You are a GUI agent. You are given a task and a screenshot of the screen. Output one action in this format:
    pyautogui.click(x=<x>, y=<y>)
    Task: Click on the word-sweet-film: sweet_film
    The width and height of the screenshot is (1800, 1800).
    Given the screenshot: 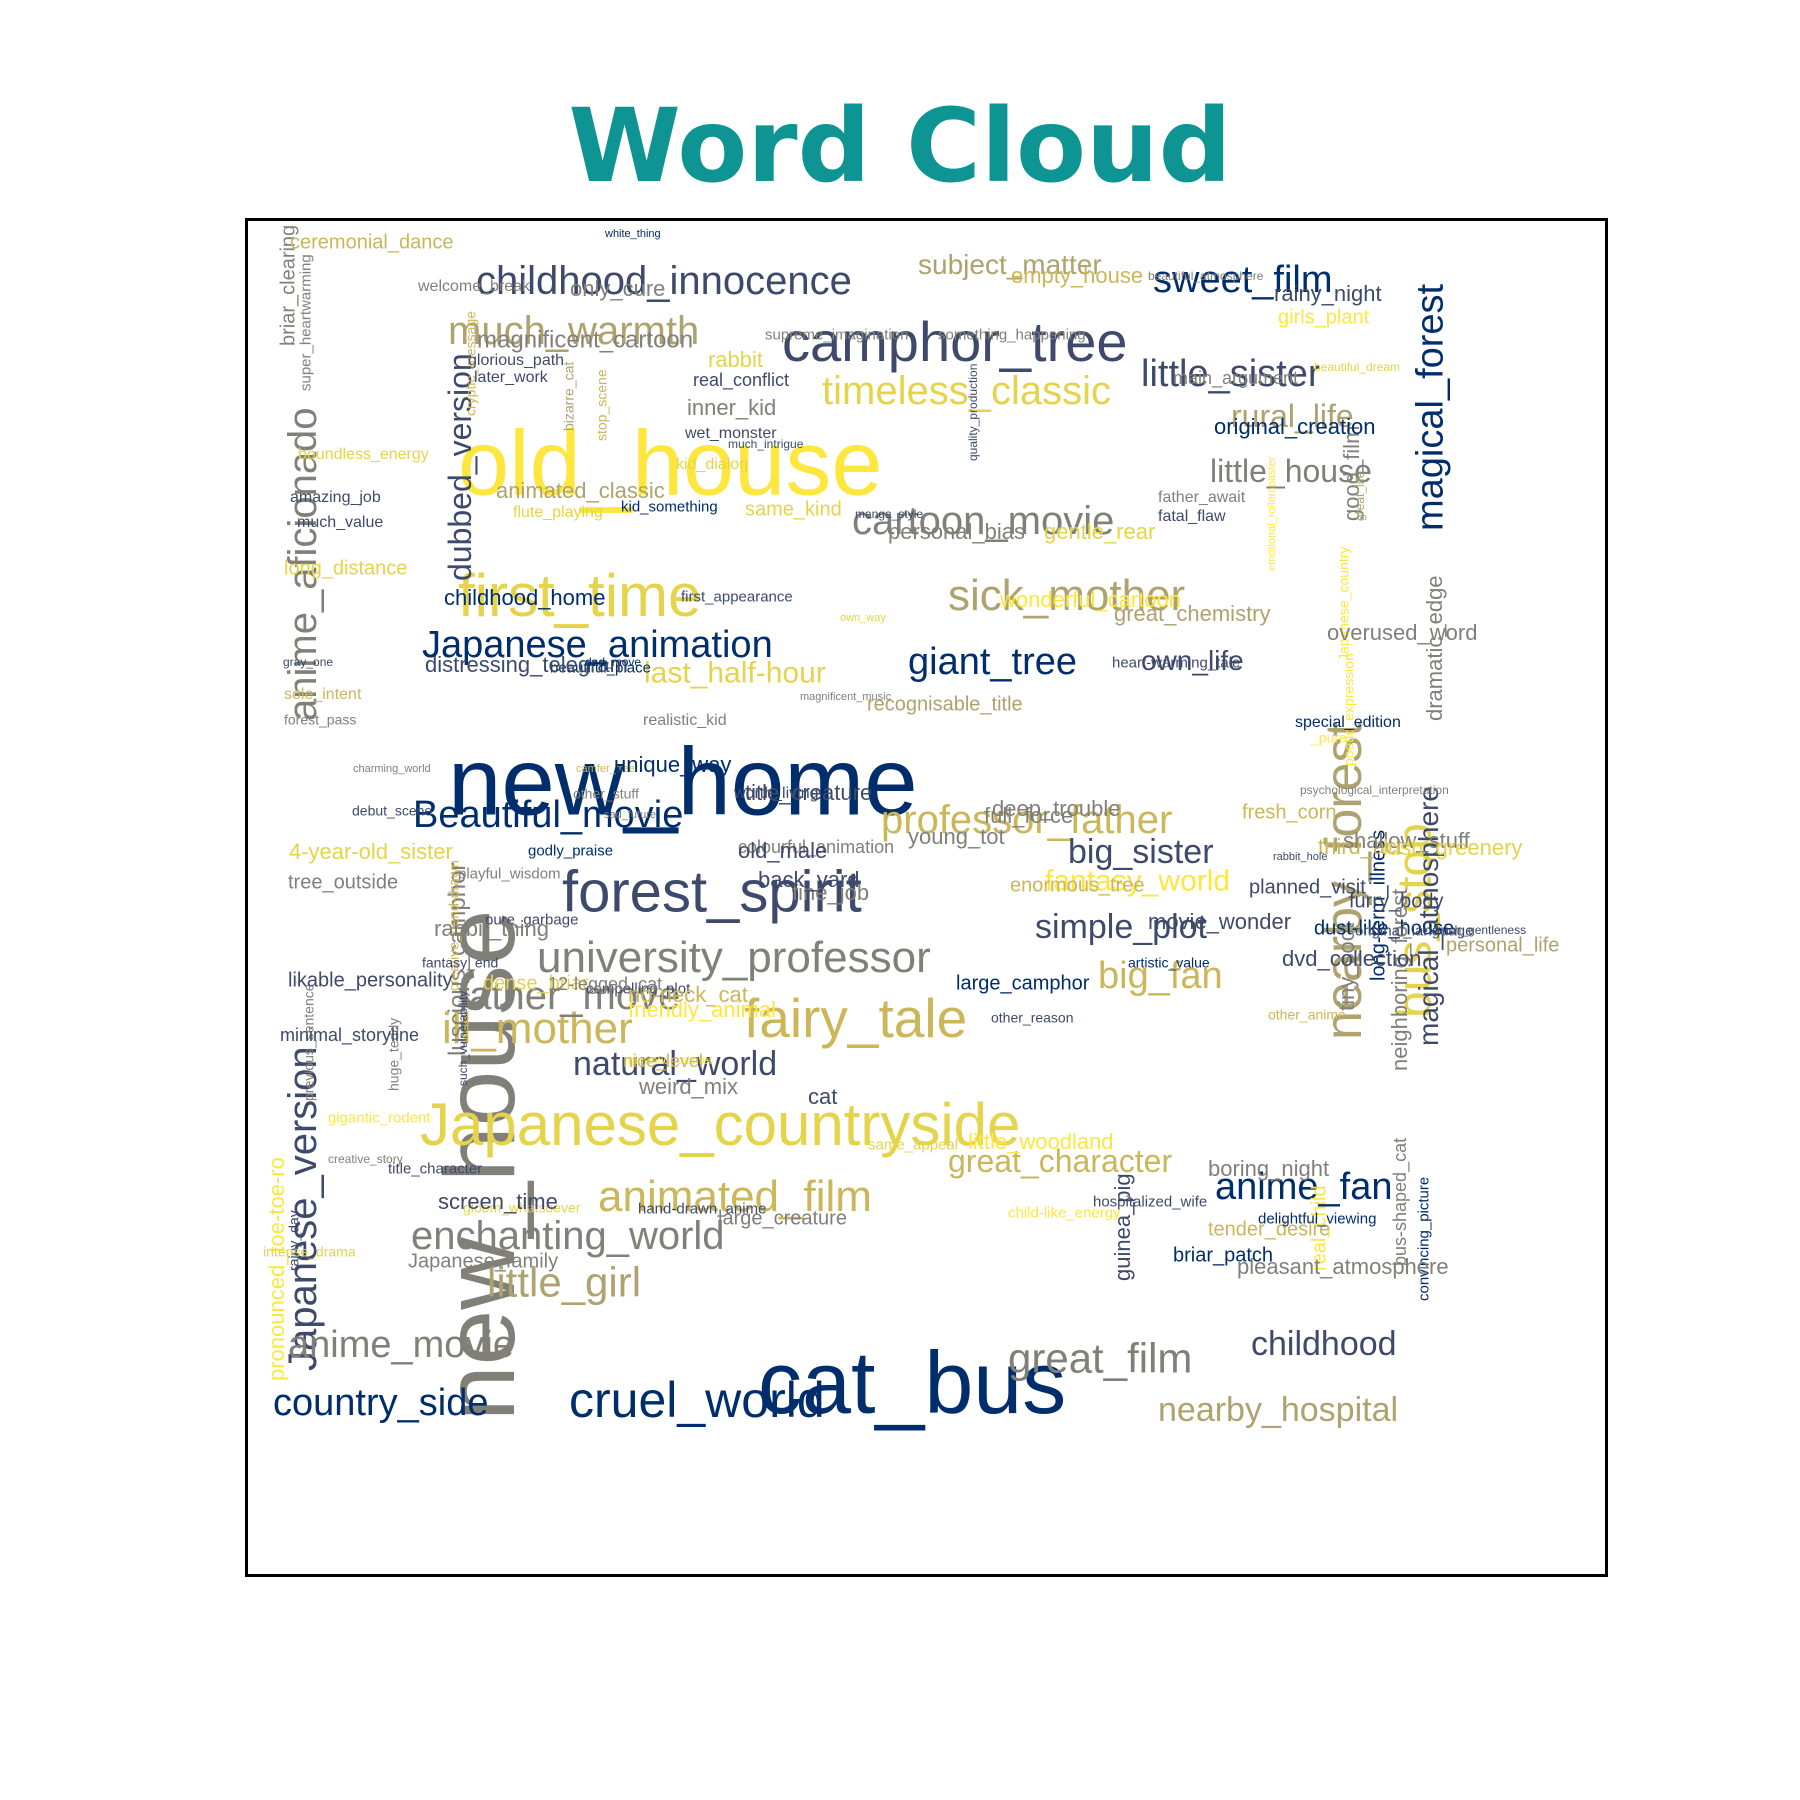 What is the action you would take?
    pyautogui.click(x=1243, y=280)
    